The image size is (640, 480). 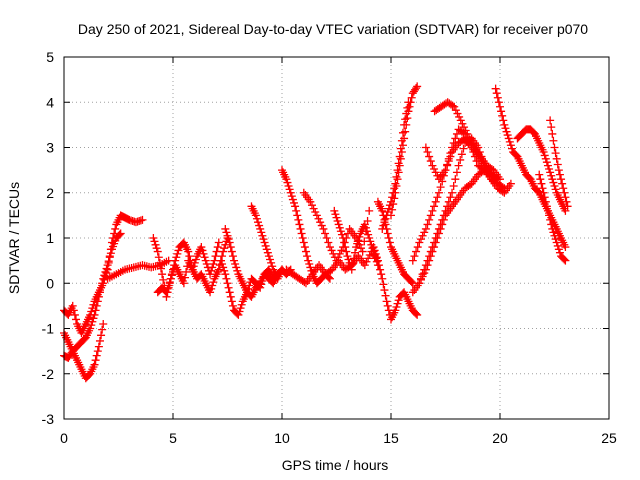 I want to click on y-tick-label: 3, so click(x=50, y=148).